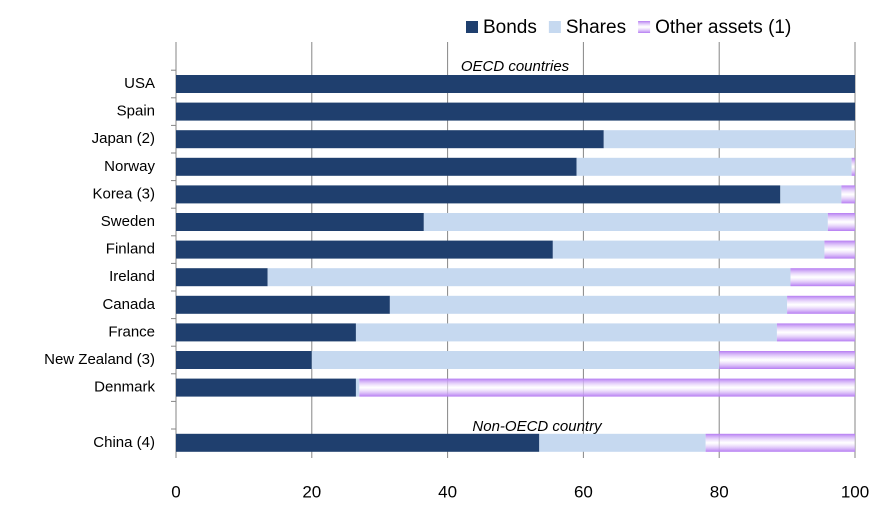 This screenshot has width=872, height=508. I want to click on y-tick-label: Spain, so click(136, 111).